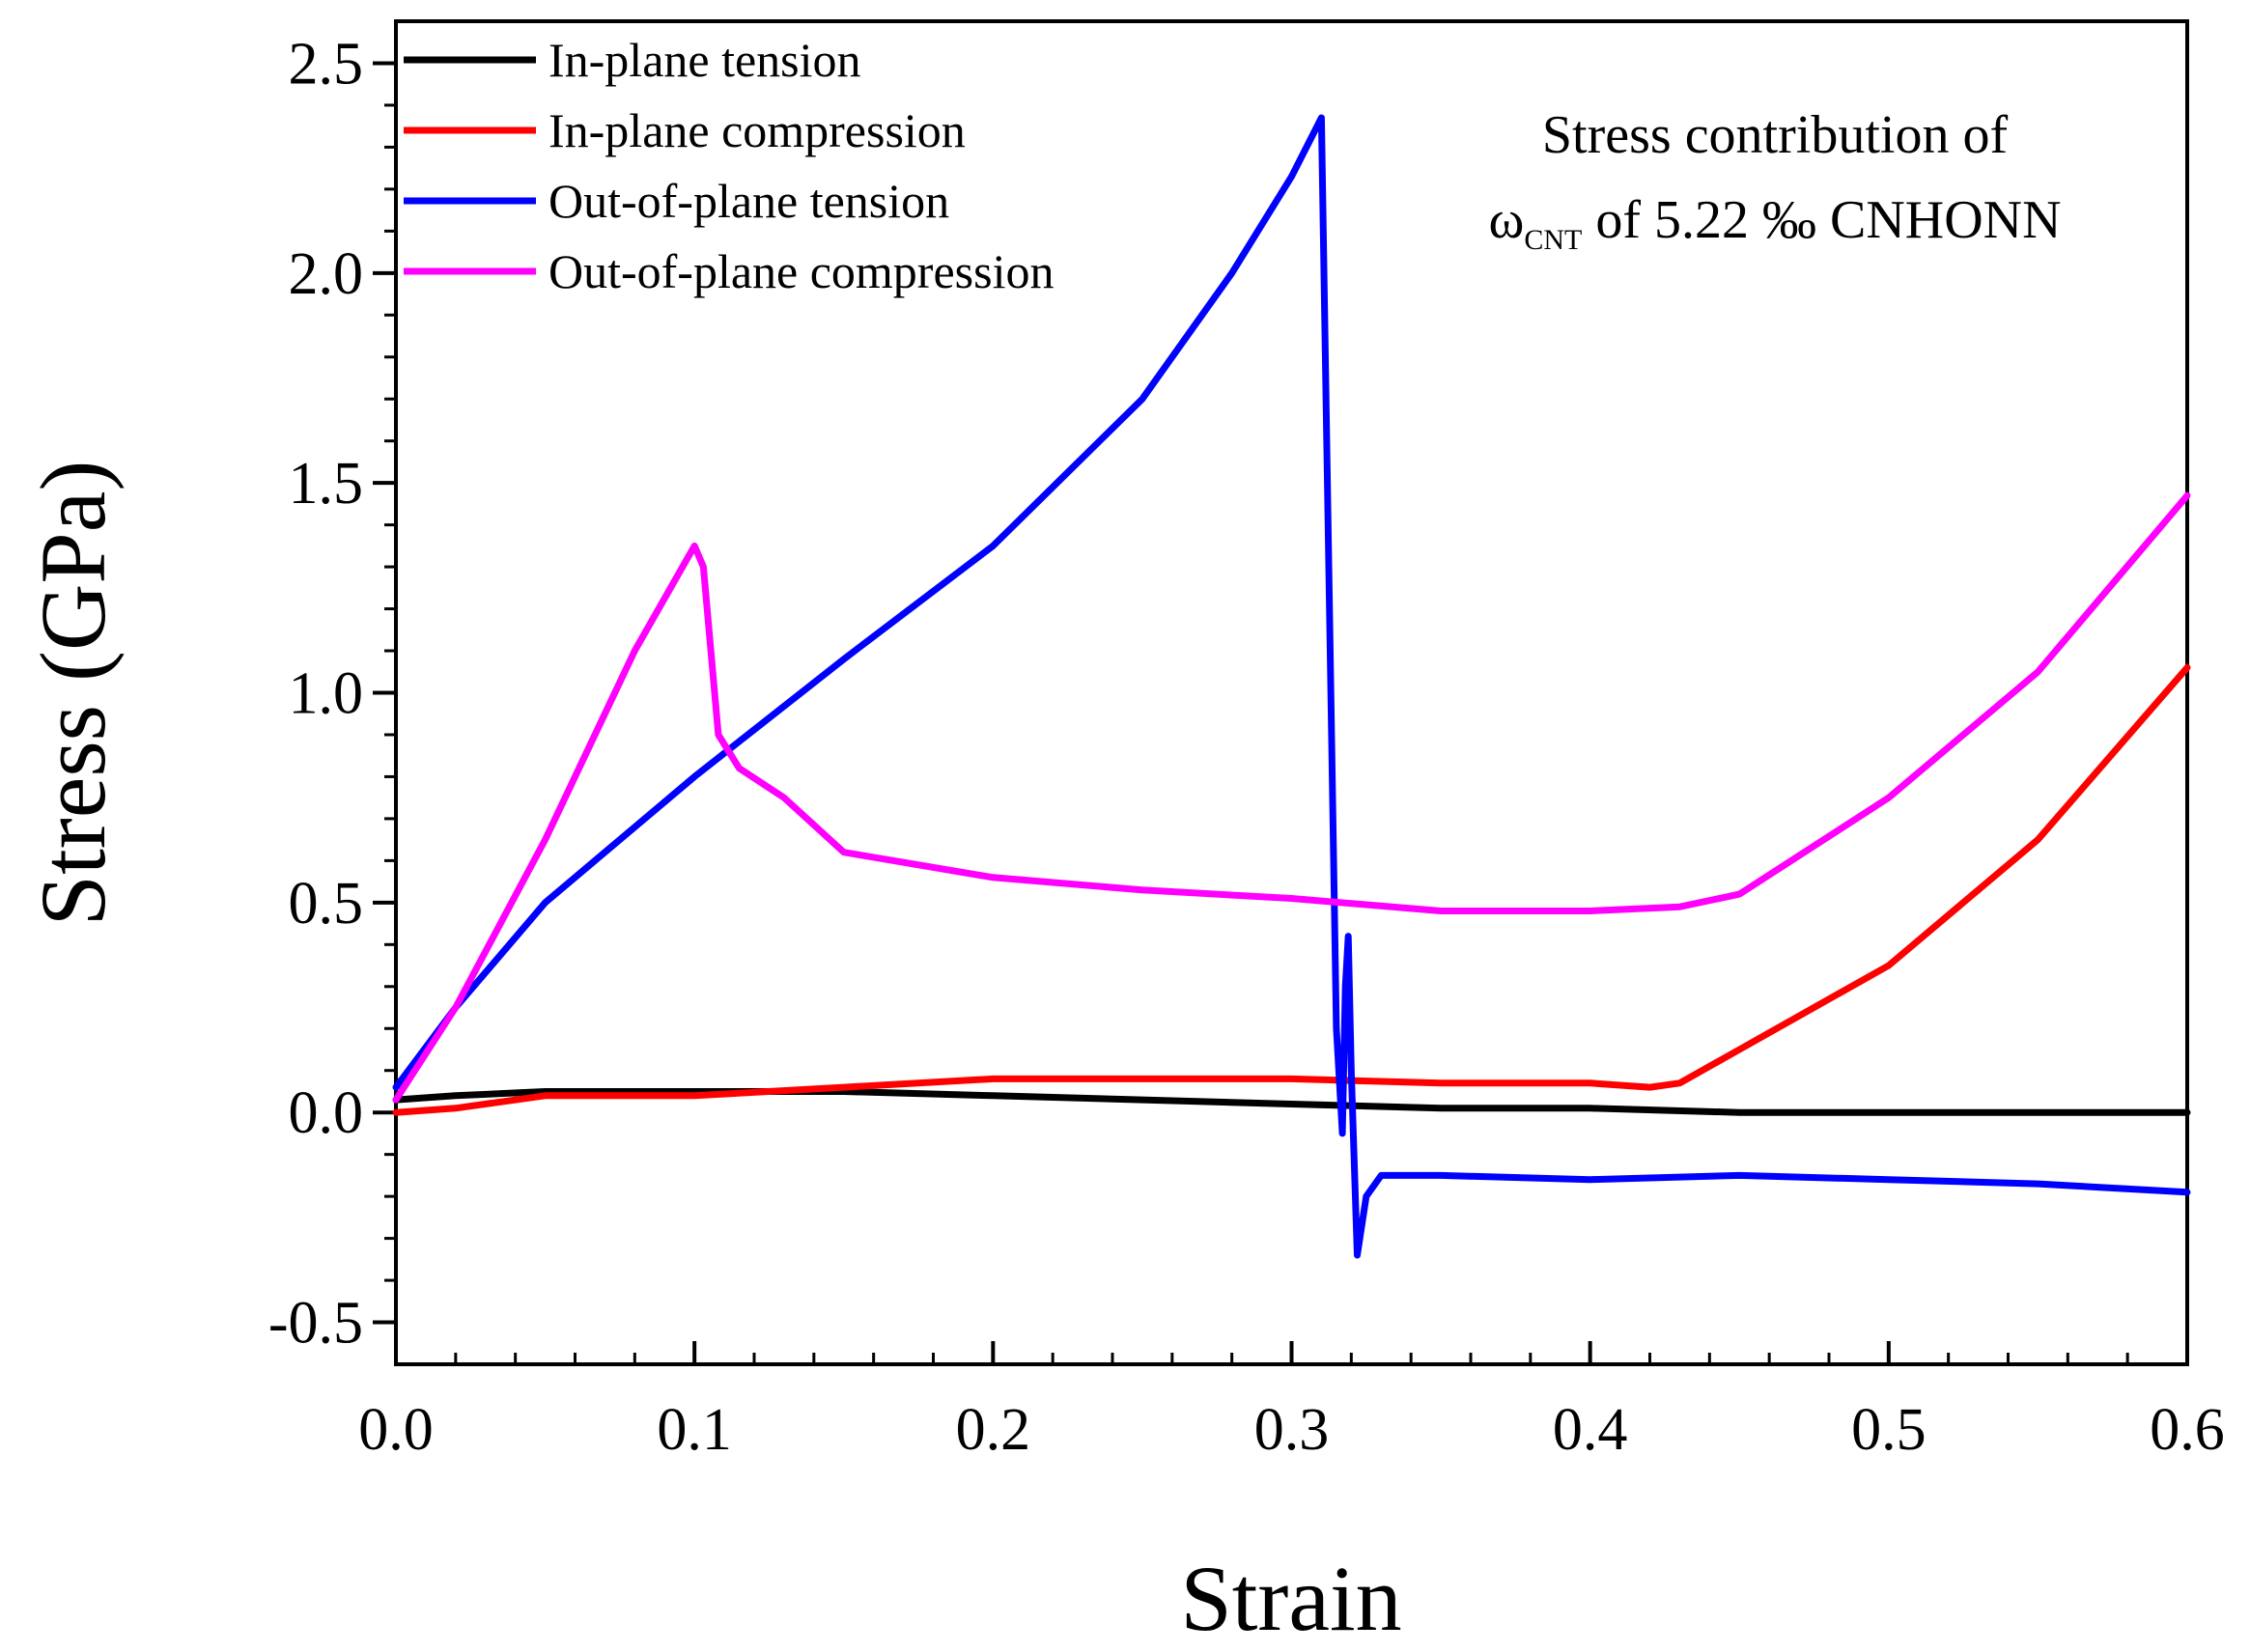 This screenshot has height=1652, width=2250. I want to click on legend-label-3: Out-of-plane compression, so click(801, 271).